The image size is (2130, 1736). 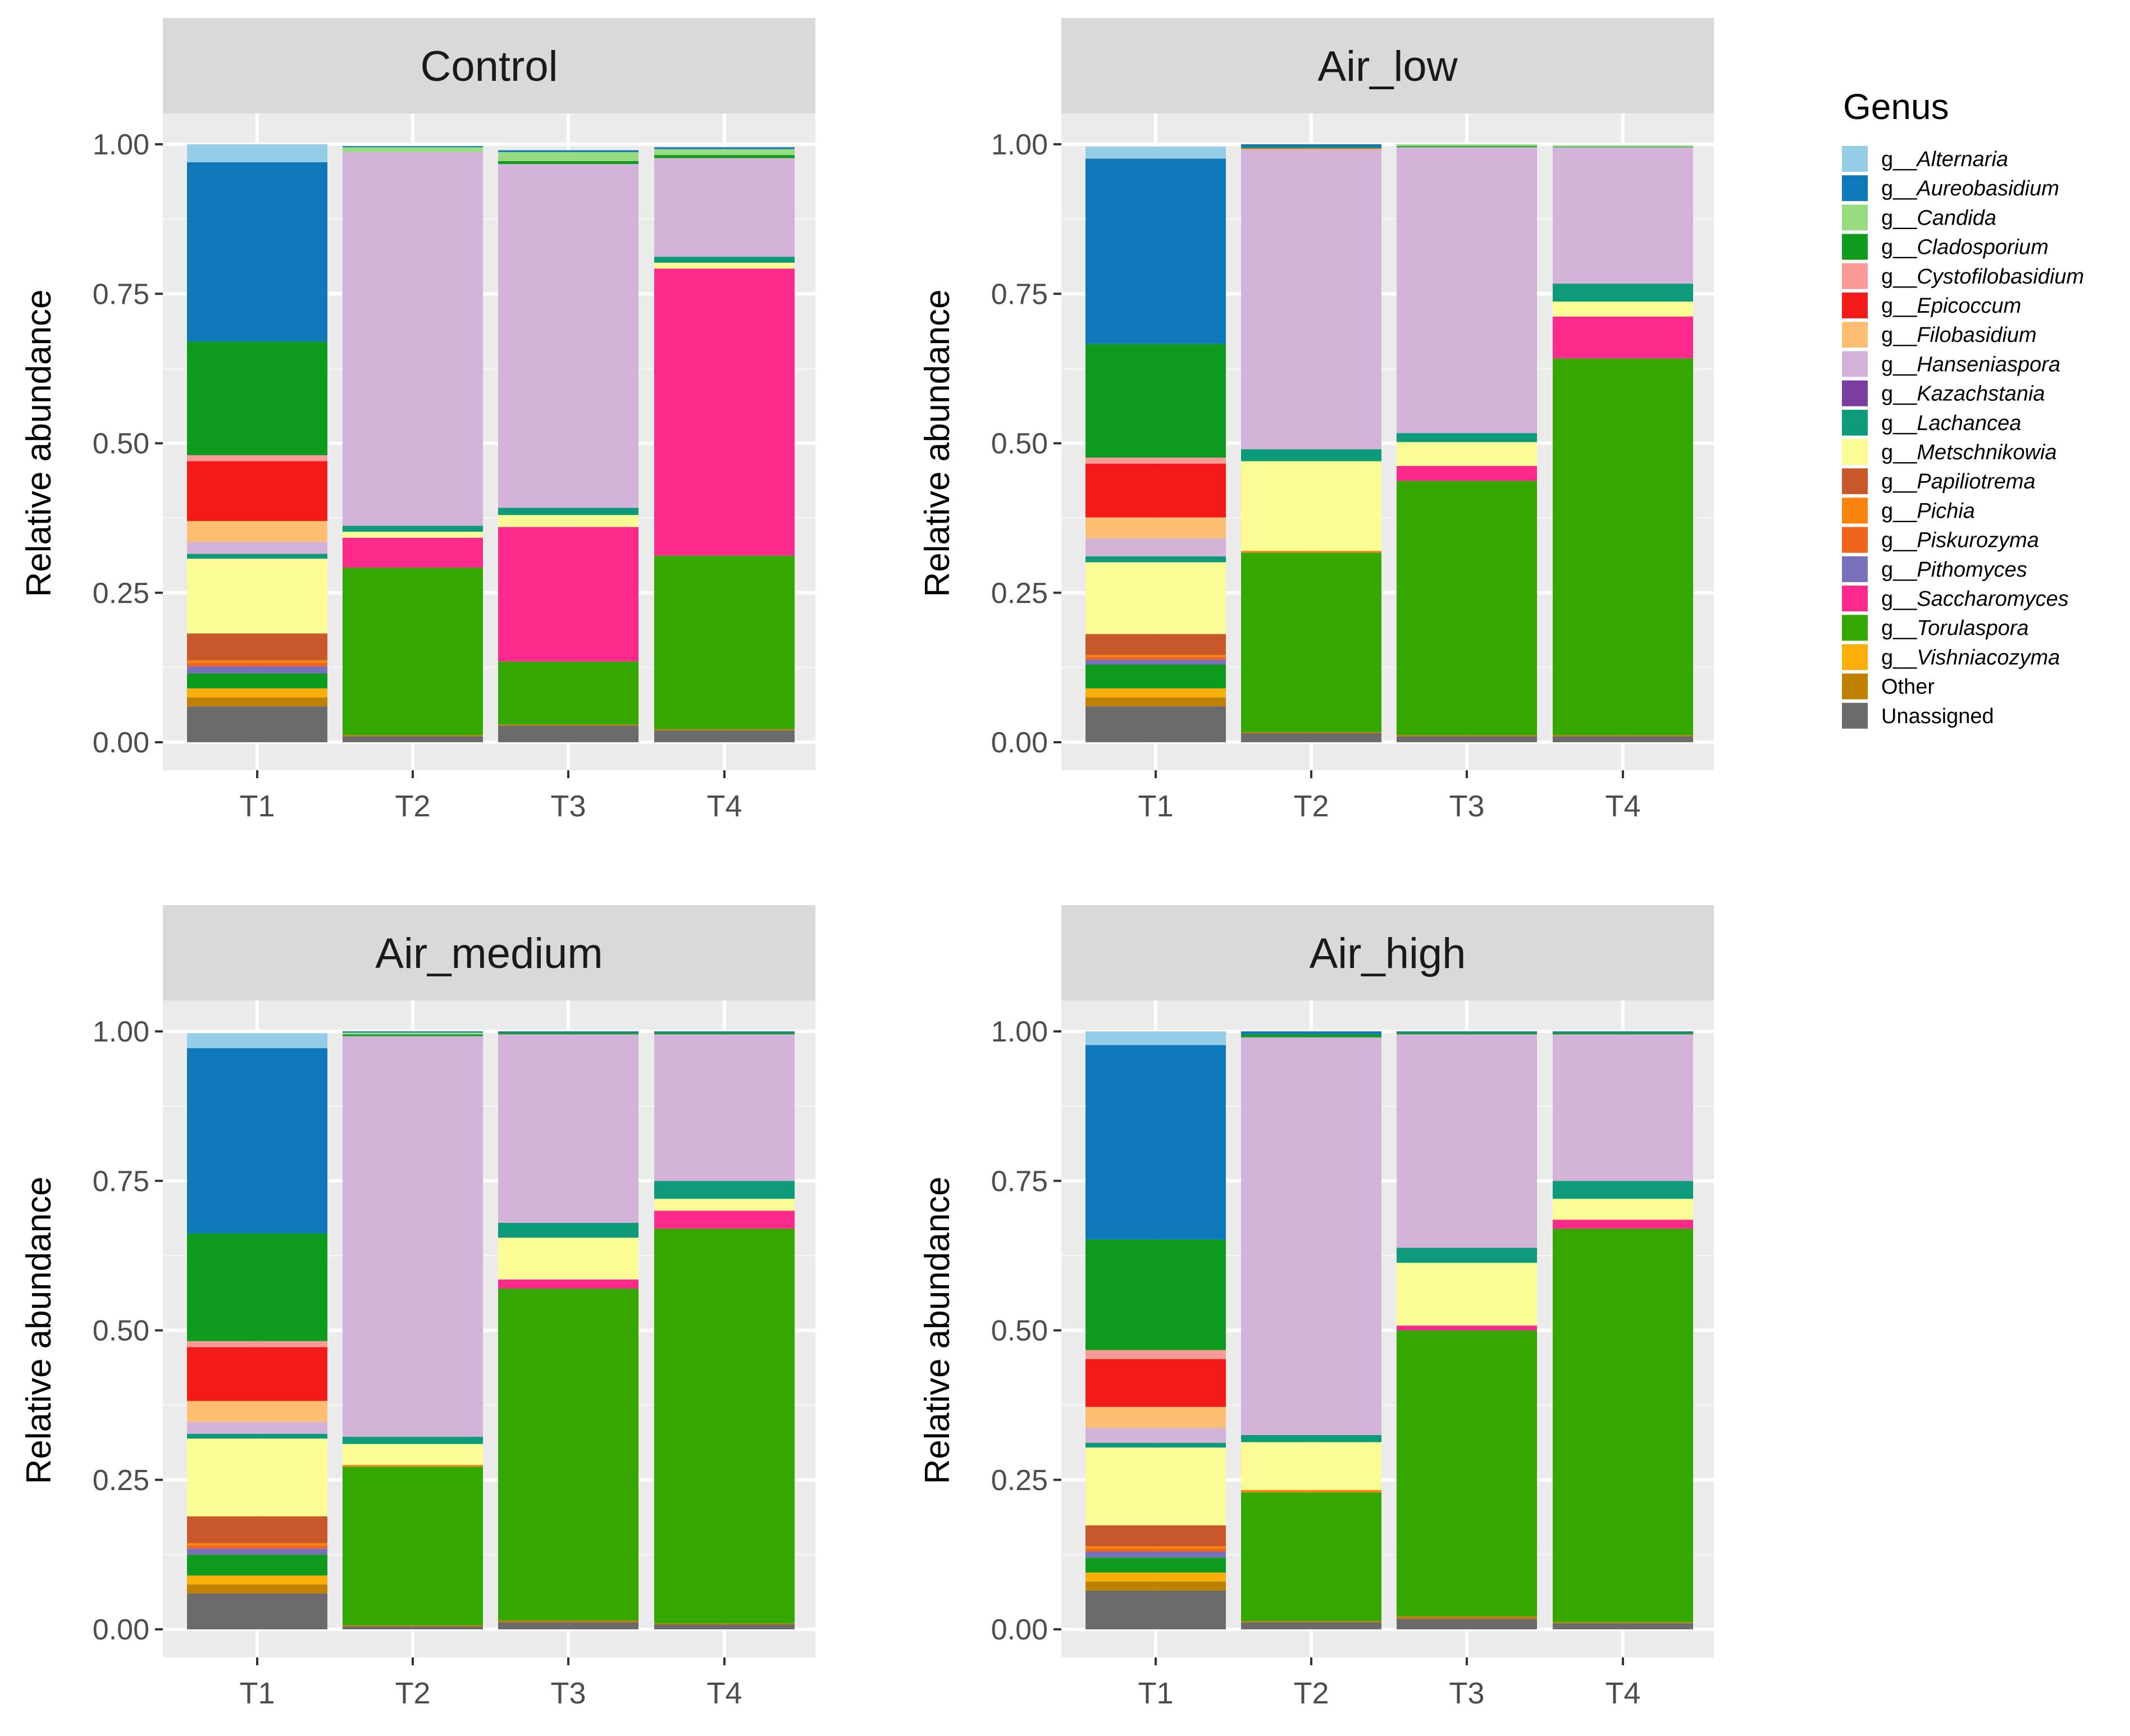 What do you see at coordinates (1311, 806) in the screenshot?
I see `x-tick-label: T2` at bounding box center [1311, 806].